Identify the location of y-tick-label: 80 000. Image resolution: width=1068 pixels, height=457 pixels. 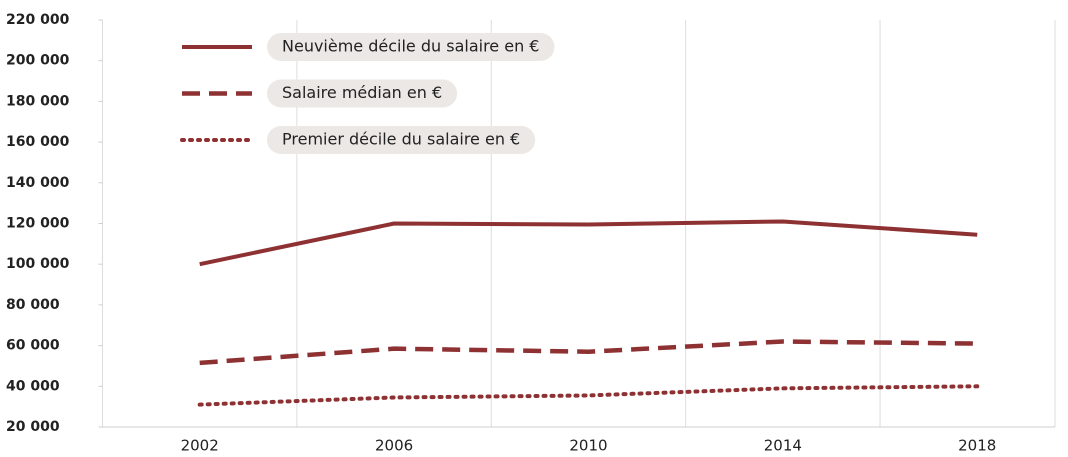
(33, 305).